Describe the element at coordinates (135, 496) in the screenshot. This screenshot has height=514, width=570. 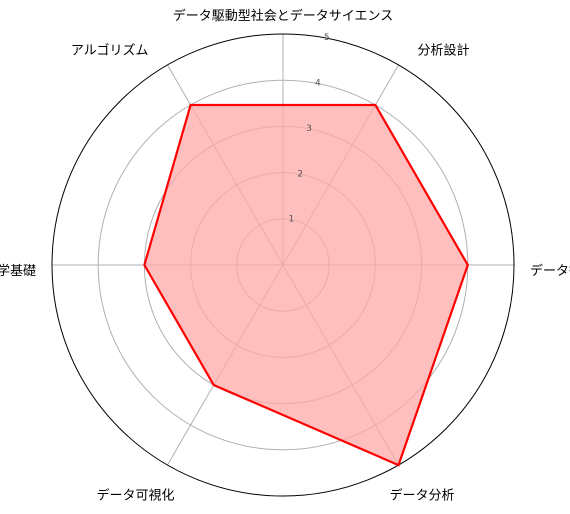
I see `category-label: データ可視化` at that location.